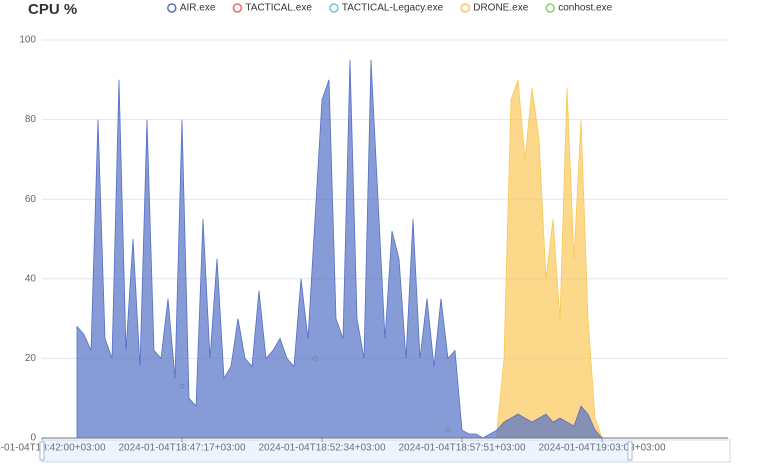 This screenshot has height=467, width=758. Describe the element at coordinates (31, 119) in the screenshot. I see `y-tick-label: 80` at that location.